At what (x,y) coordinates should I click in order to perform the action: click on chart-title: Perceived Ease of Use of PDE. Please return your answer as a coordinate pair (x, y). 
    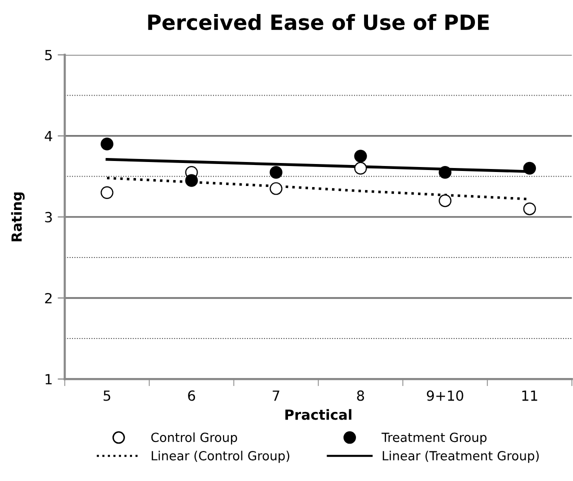
    Looking at the image, I should click on (318, 22).